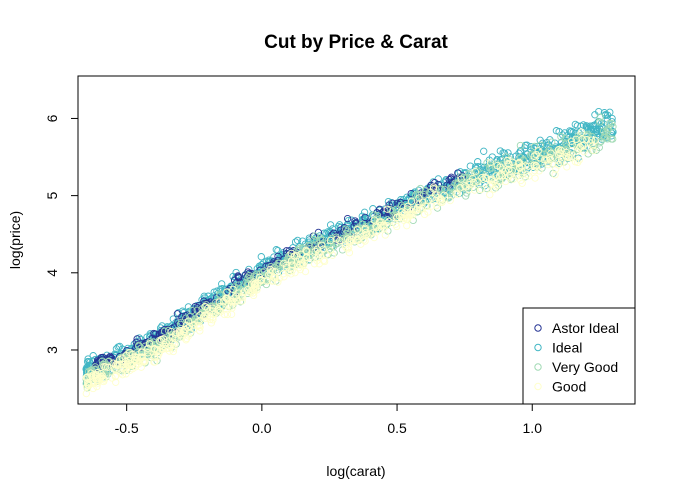 Image resolution: width=675 pixels, height=502 pixels. What do you see at coordinates (533, 428) in the screenshot?
I see `x-tick-label: 1.0` at bounding box center [533, 428].